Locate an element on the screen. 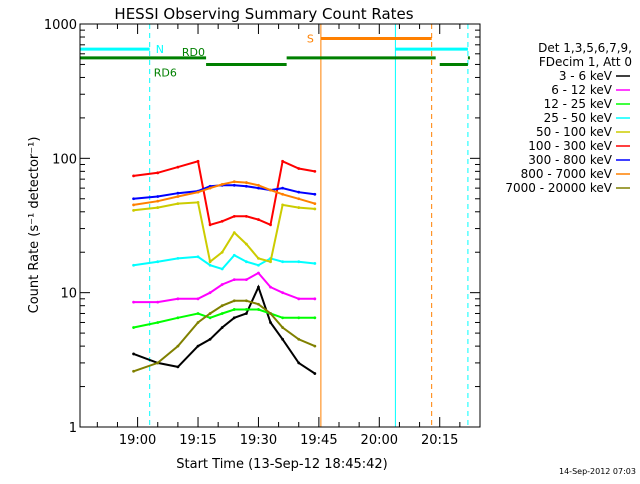 This screenshot has height=484, width=640. state-label-rd6: RD6 is located at coordinates (165, 72).